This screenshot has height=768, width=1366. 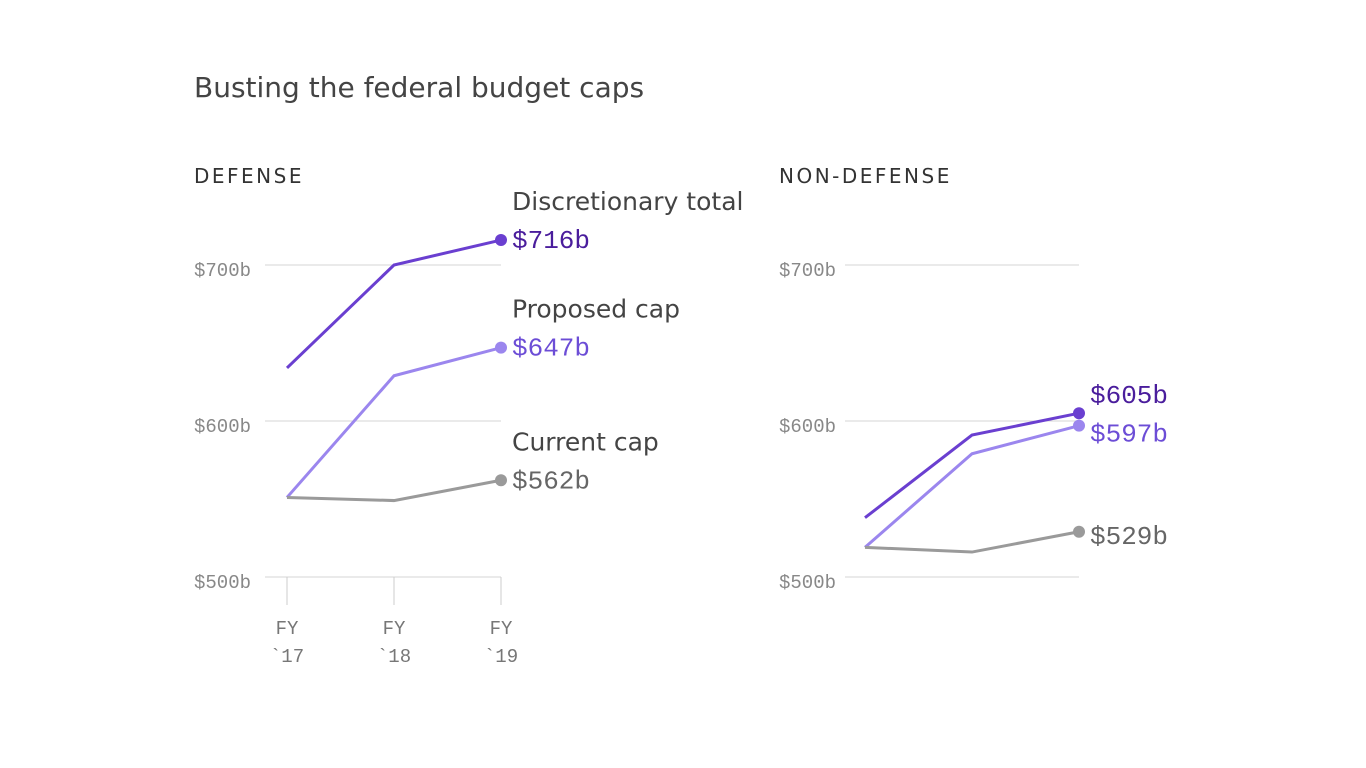 What do you see at coordinates (419, 87) in the screenshot?
I see `page-title: Busting the federal budget caps` at bounding box center [419, 87].